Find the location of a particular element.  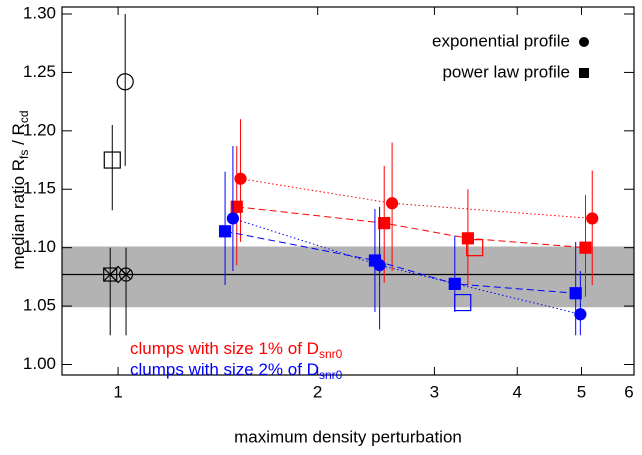

annotation-text: clumps with size 2% of D is located at coordinates (224, 369).